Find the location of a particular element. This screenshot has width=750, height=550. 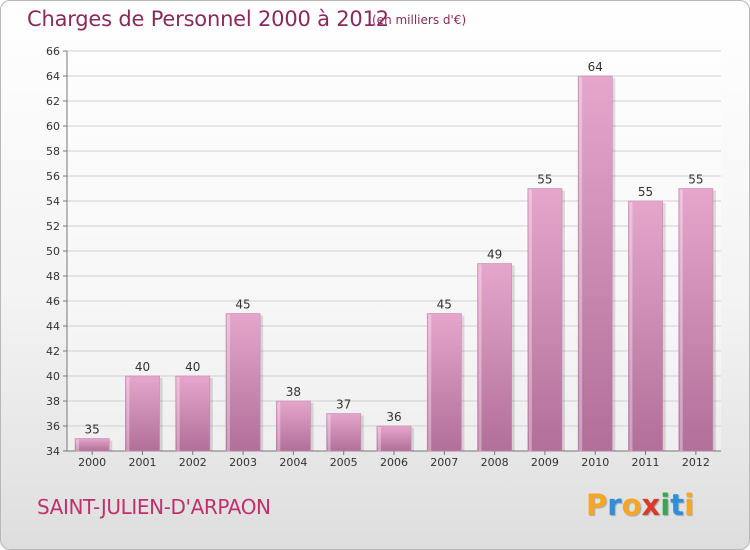

y-tick-label: 50 is located at coordinates (53, 251).